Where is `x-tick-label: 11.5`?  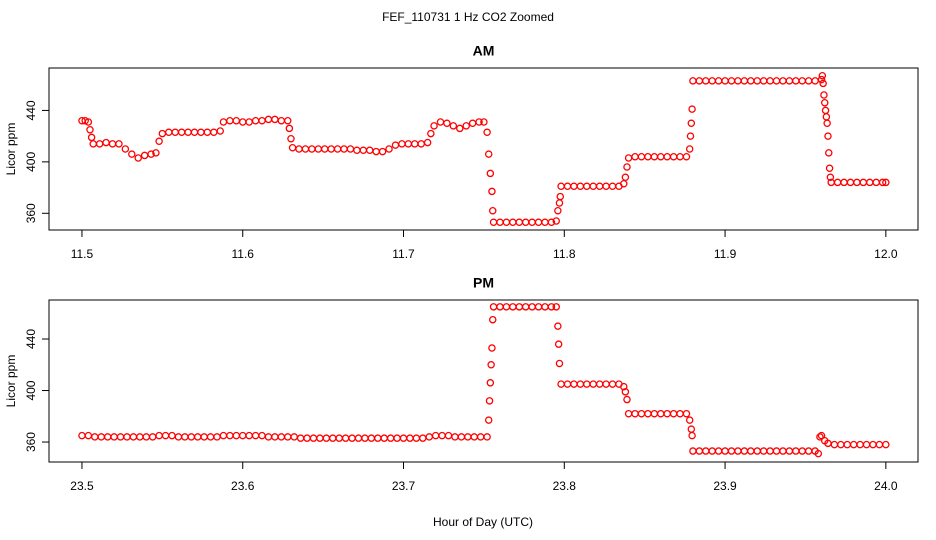
x-tick-label: 11.5 is located at coordinates (82, 254).